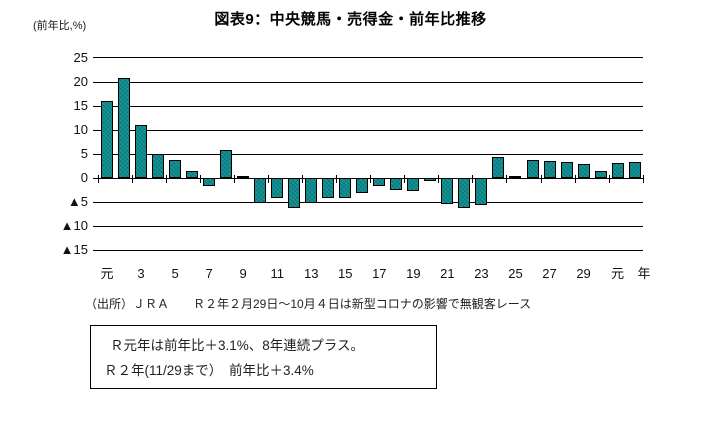 This screenshot has width=701, height=422. Describe the element at coordinates (498, 167) in the screenshot. I see `chart-bar-H24` at that location.